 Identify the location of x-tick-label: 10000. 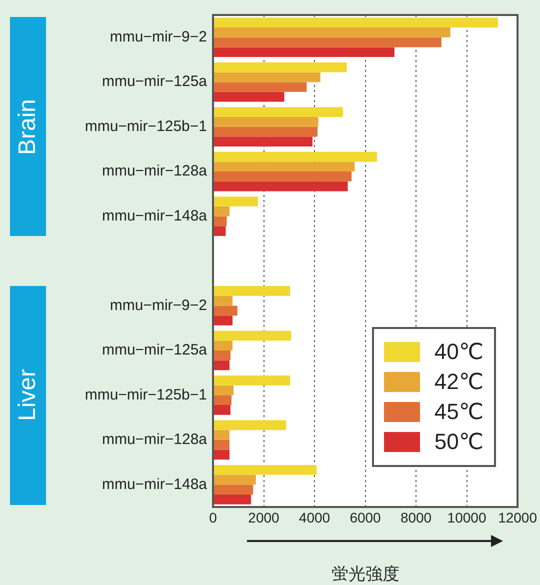
(466, 517).